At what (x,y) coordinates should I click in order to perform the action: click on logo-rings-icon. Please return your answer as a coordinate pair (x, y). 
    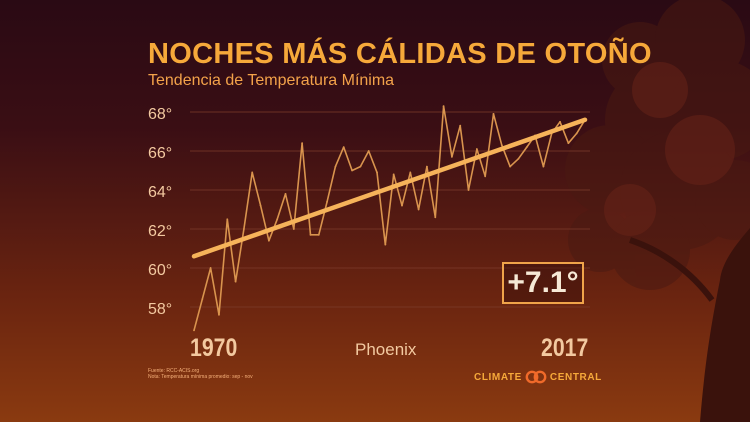
    Looking at the image, I should click on (536, 377).